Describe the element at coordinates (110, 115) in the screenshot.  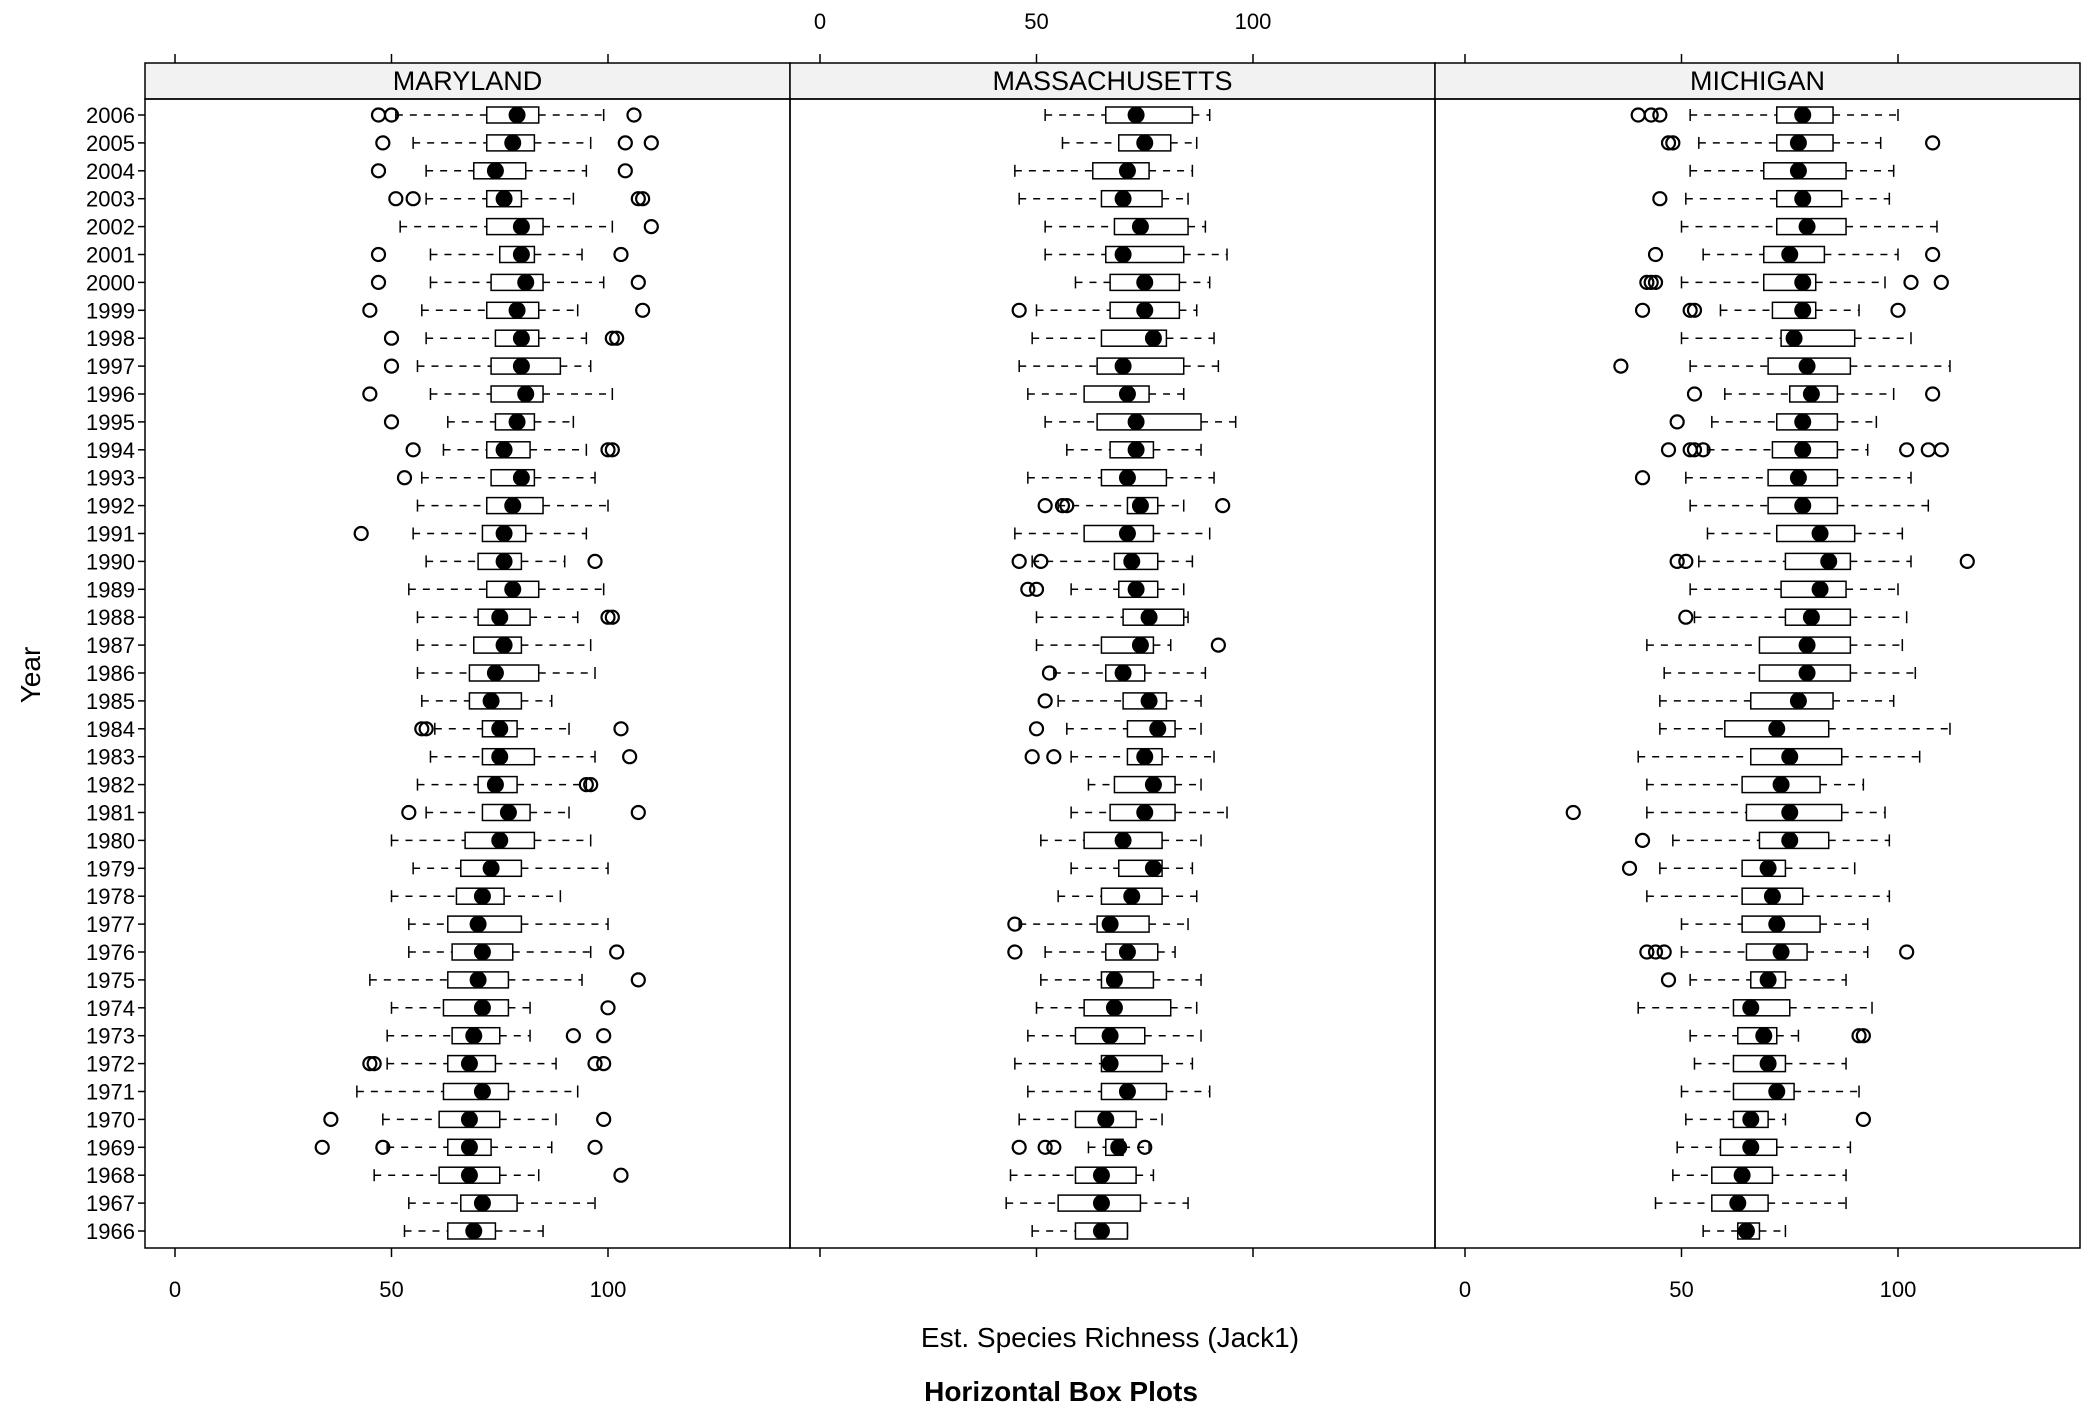
I see `year-label: 2006` at that location.